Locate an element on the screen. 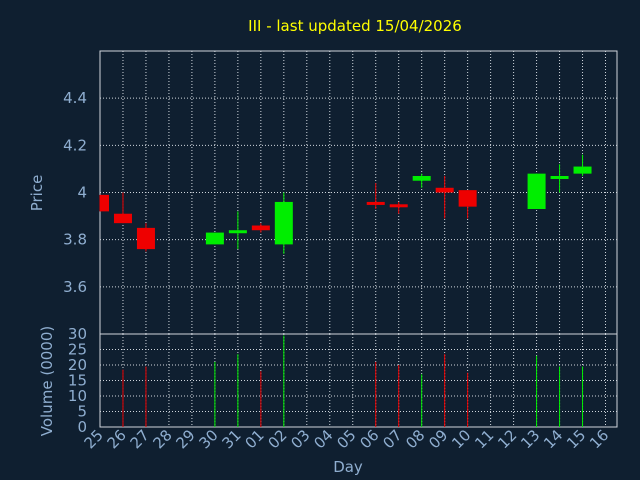 The image size is (640, 480). x-tick-label: 16 is located at coordinates (599, 439).